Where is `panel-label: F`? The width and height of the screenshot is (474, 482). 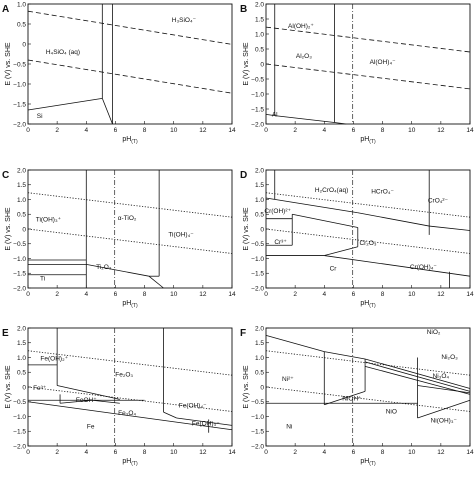
panel-label: F is located at coordinates (243, 333).